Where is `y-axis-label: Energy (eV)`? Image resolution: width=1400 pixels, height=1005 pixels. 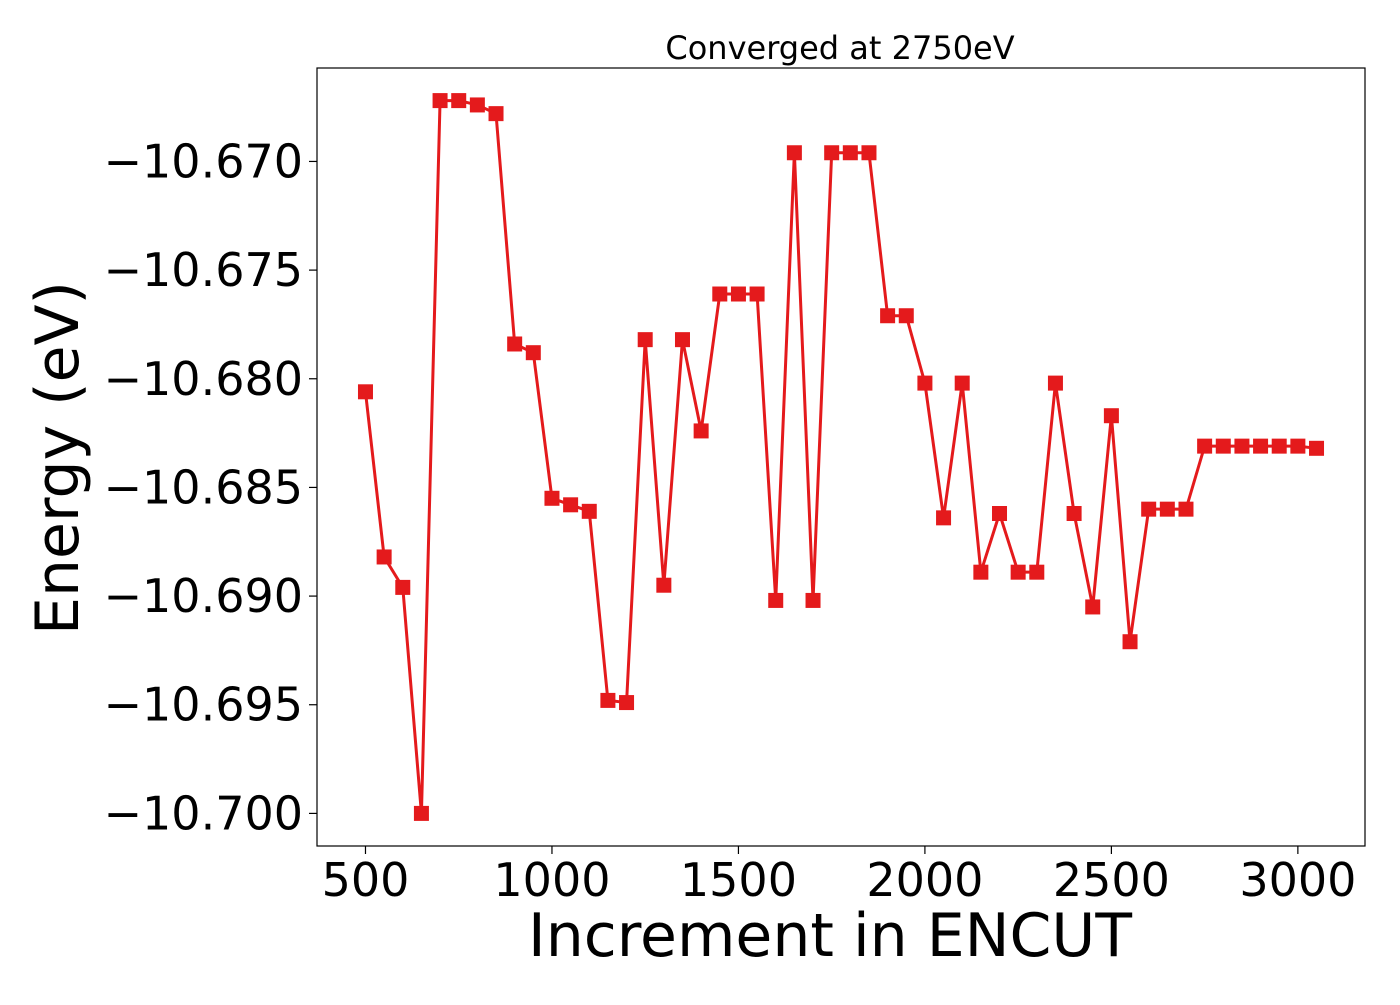
y-axis-label: Energy (eV) is located at coordinates (58, 458).